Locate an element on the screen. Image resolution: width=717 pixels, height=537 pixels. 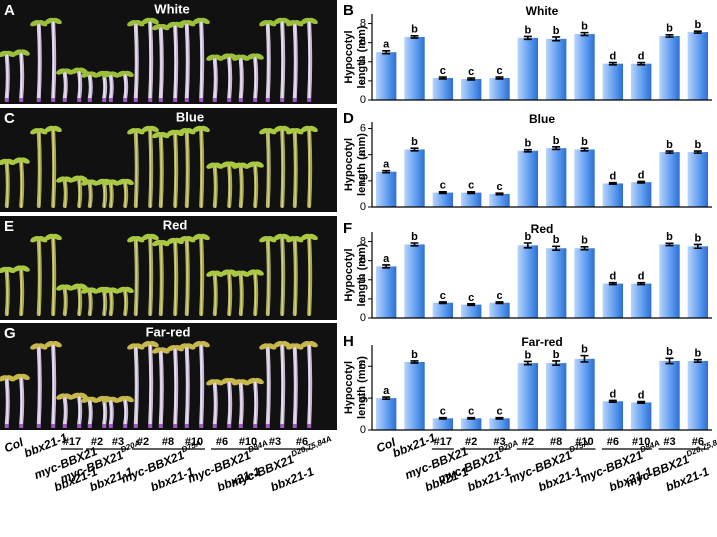
chart-title: White is located at coordinates (542, 11).